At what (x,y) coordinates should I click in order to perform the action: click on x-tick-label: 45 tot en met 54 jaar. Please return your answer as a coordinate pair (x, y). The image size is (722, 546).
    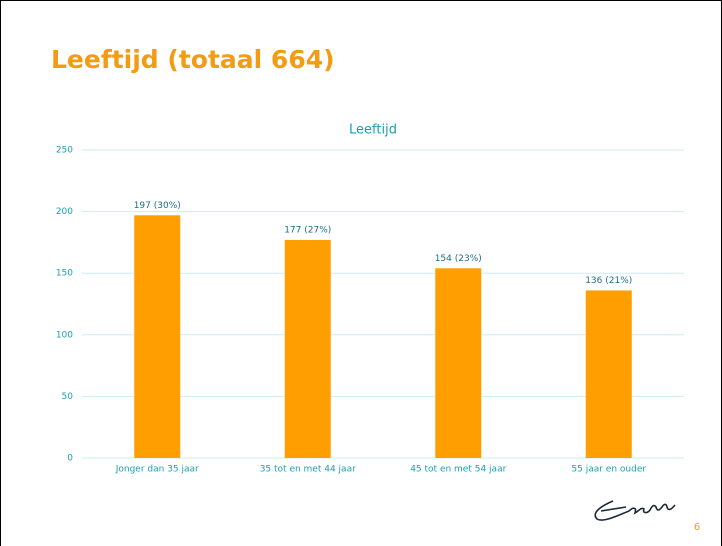
    Looking at the image, I should click on (458, 470).